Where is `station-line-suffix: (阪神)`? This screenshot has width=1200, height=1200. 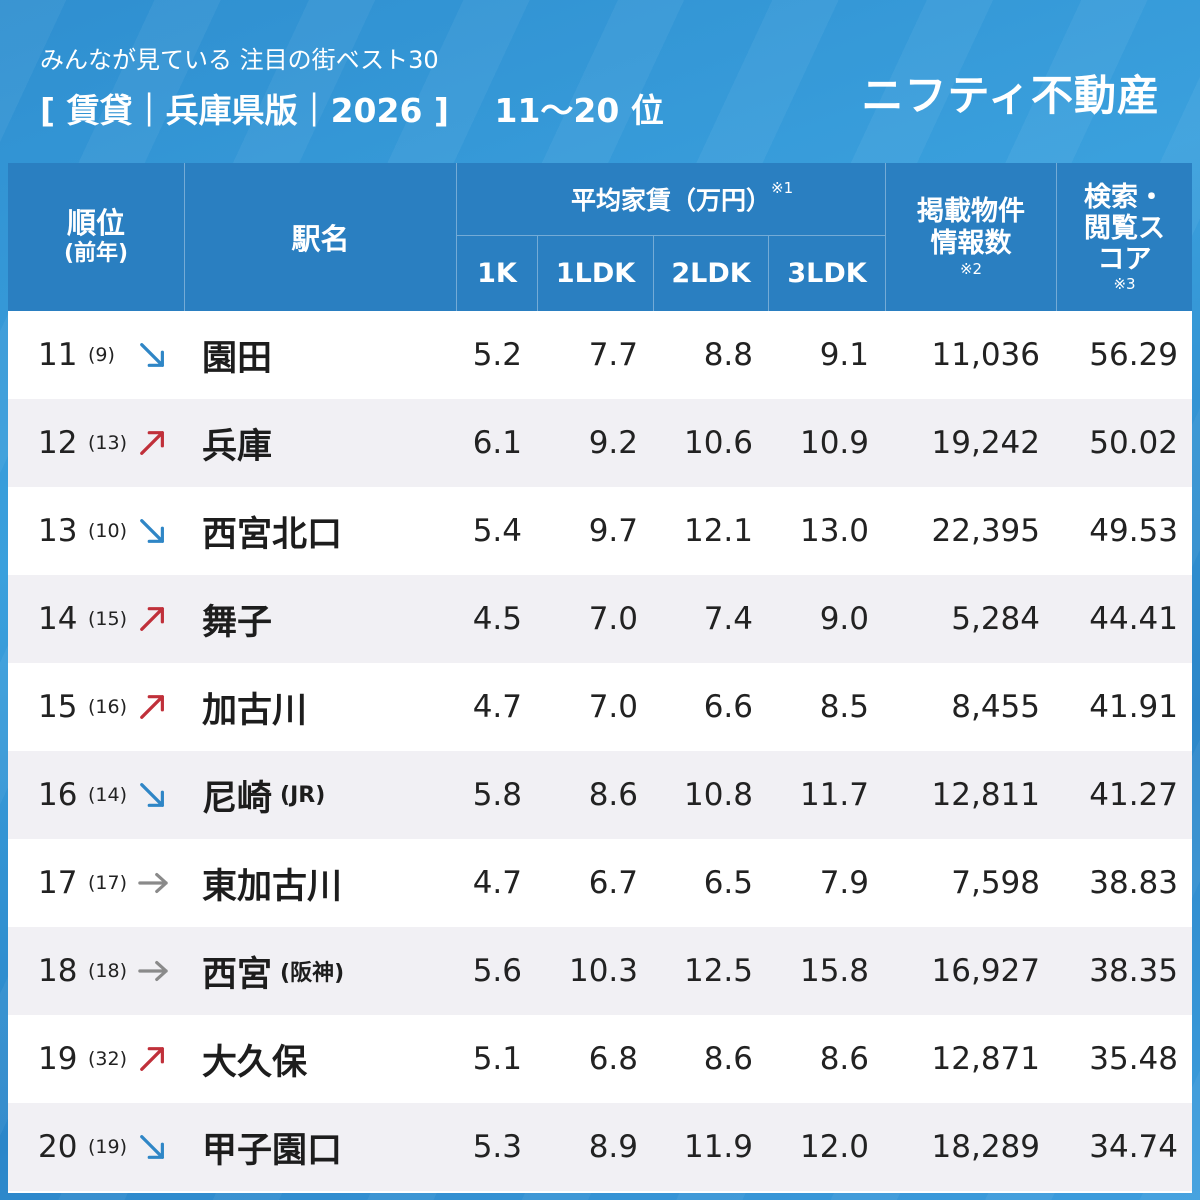
station-line-suffix: (阪神) is located at coordinates (312, 973).